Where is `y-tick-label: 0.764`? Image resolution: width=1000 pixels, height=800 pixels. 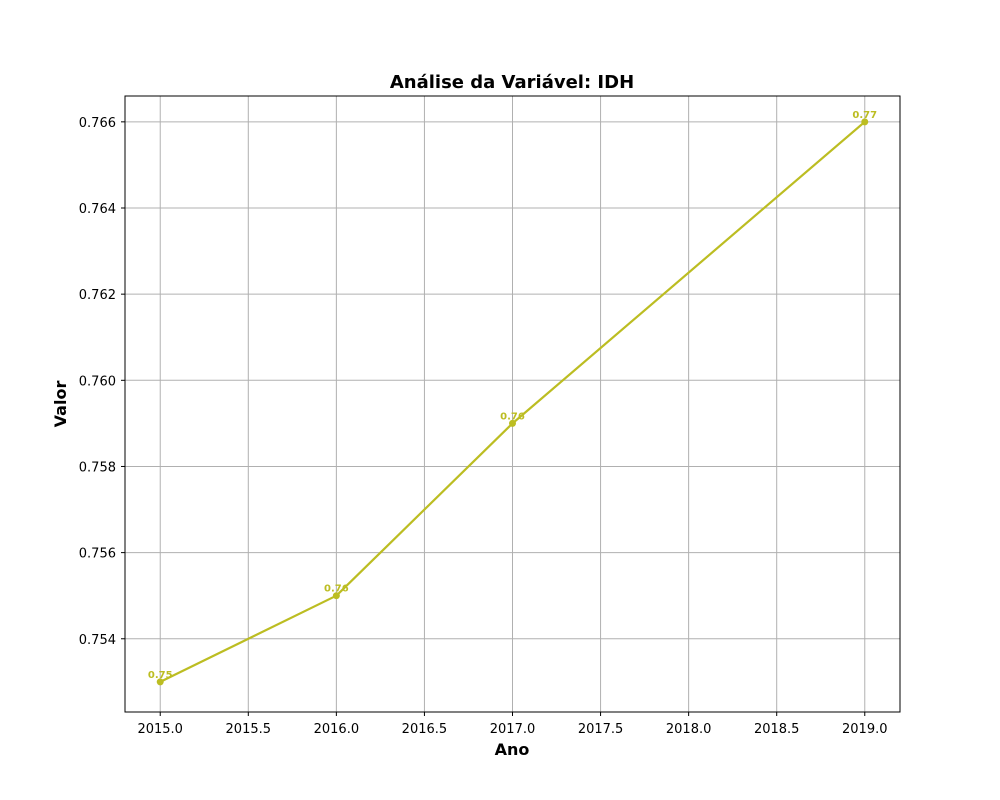
y-tick-label: 0.764 is located at coordinates (97, 209).